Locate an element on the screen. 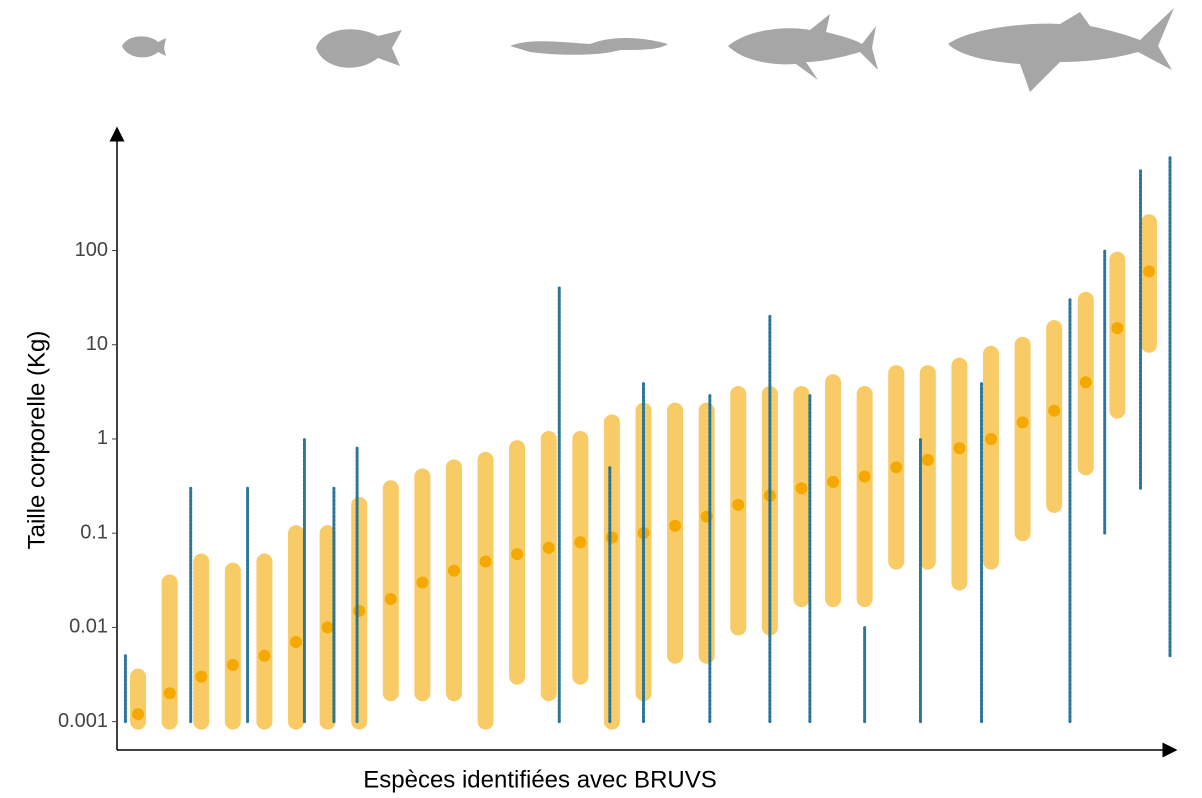  y-axis-title: Taille corporelle (Kg) is located at coordinates (36, 440).